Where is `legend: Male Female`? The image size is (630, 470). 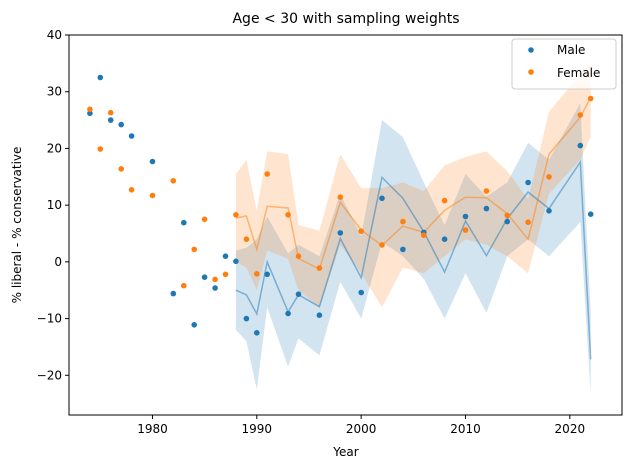
legend: Male Female is located at coordinates (564, 64).